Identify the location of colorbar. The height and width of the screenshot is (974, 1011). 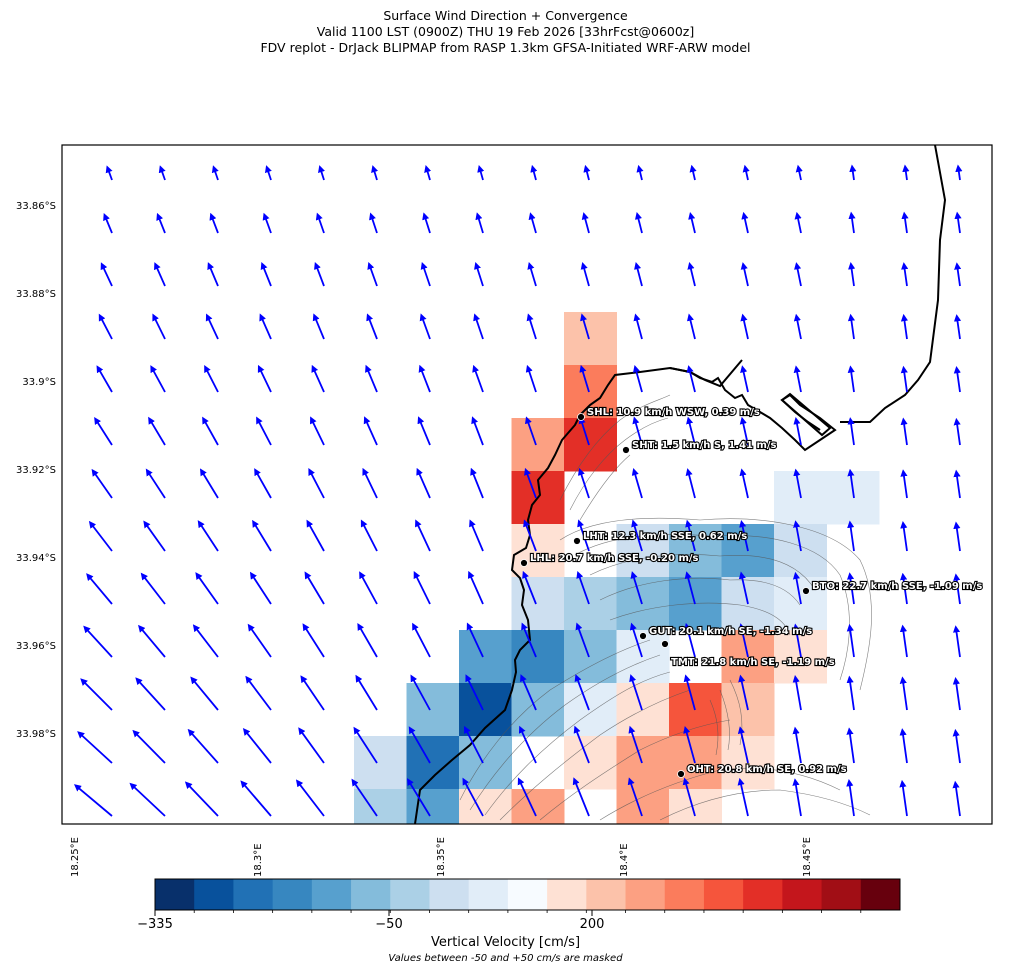
(527, 897).